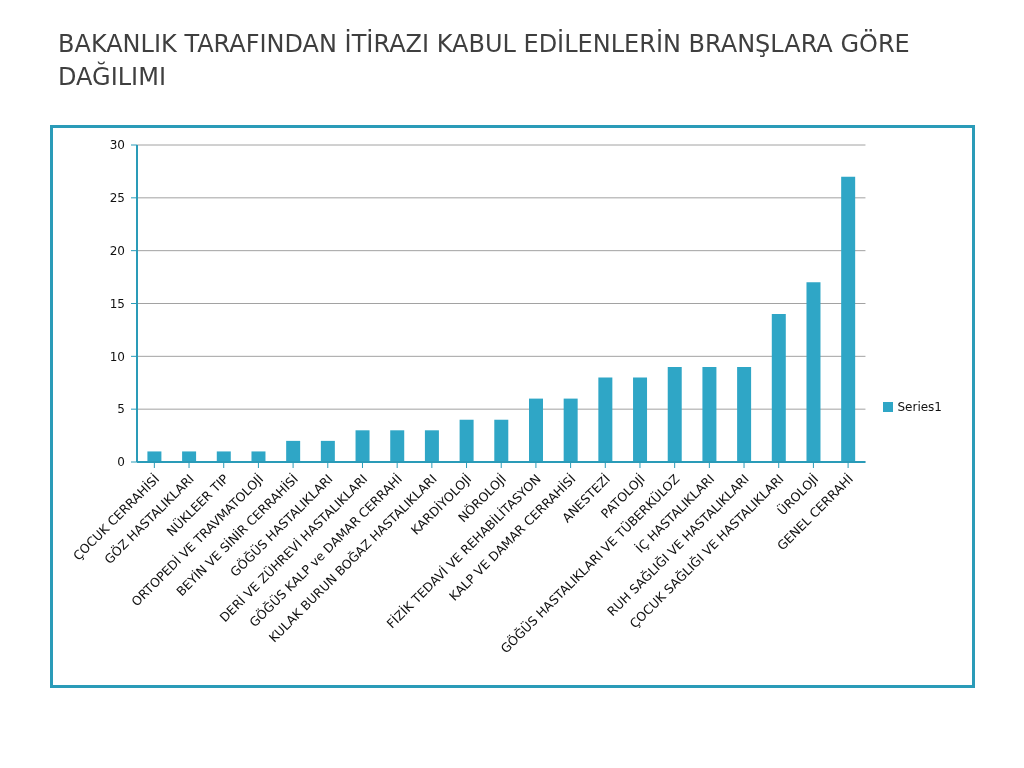 The height and width of the screenshot is (768, 1024). Describe the element at coordinates (117, 303) in the screenshot. I see `y-tick-label: 15` at that location.